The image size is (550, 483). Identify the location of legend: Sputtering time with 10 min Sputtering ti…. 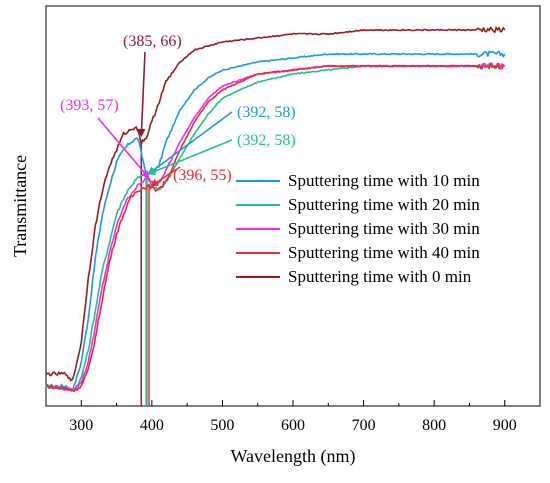
(358, 228).